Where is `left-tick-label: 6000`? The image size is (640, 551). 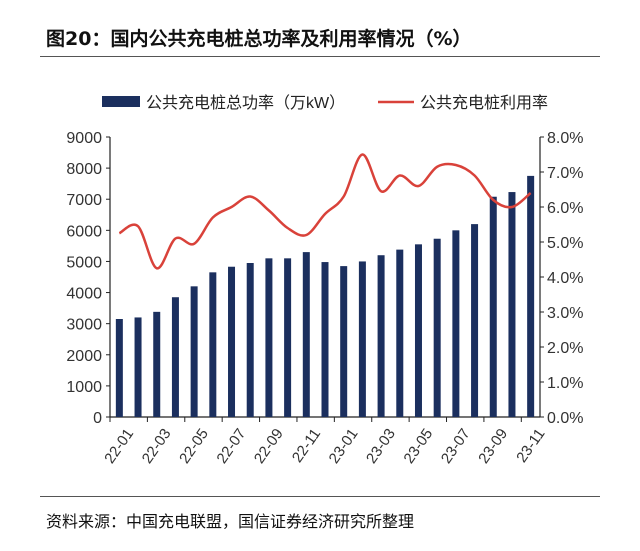 left-tick-label: 6000 is located at coordinates (84, 231).